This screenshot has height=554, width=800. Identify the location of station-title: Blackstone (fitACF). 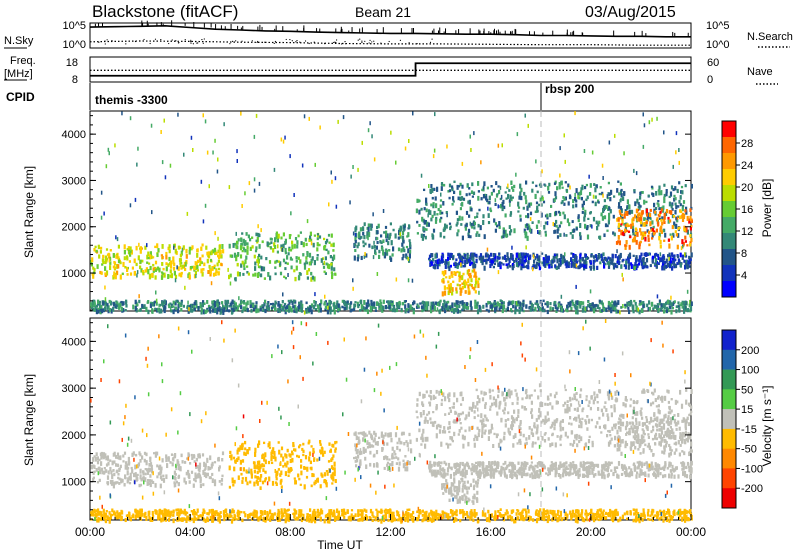
(165, 11).